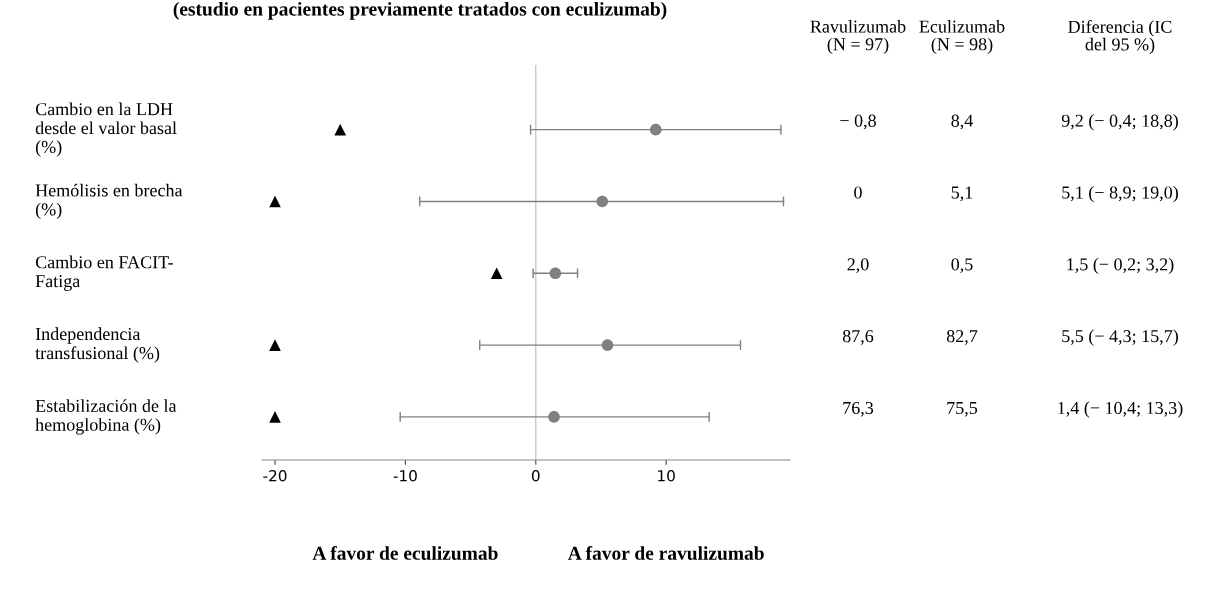  What do you see at coordinates (858, 37) in the screenshot?
I see `text: Ravulizumab (N = 97)` at bounding box center [858, 37].